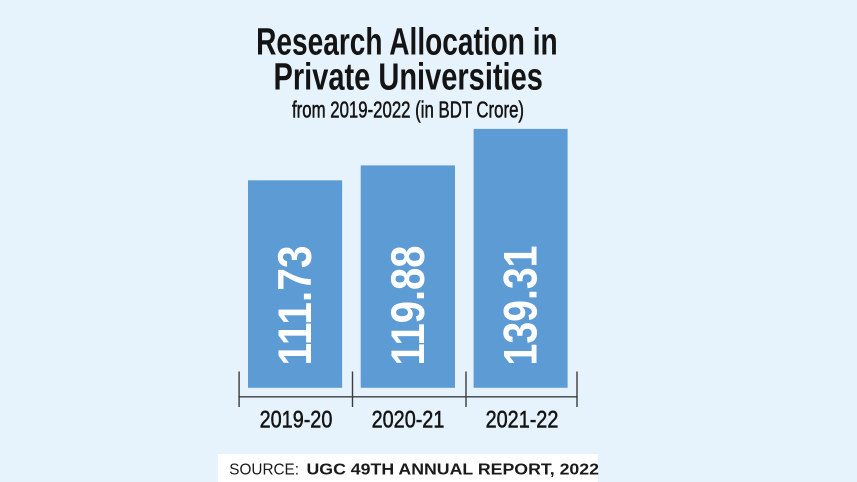 This screenshot has width=857, height=482. What do you see at coordinates (522, 420) in the screenshot?
I see `svg-text: 2021-22` at bounding box center [522, 420].